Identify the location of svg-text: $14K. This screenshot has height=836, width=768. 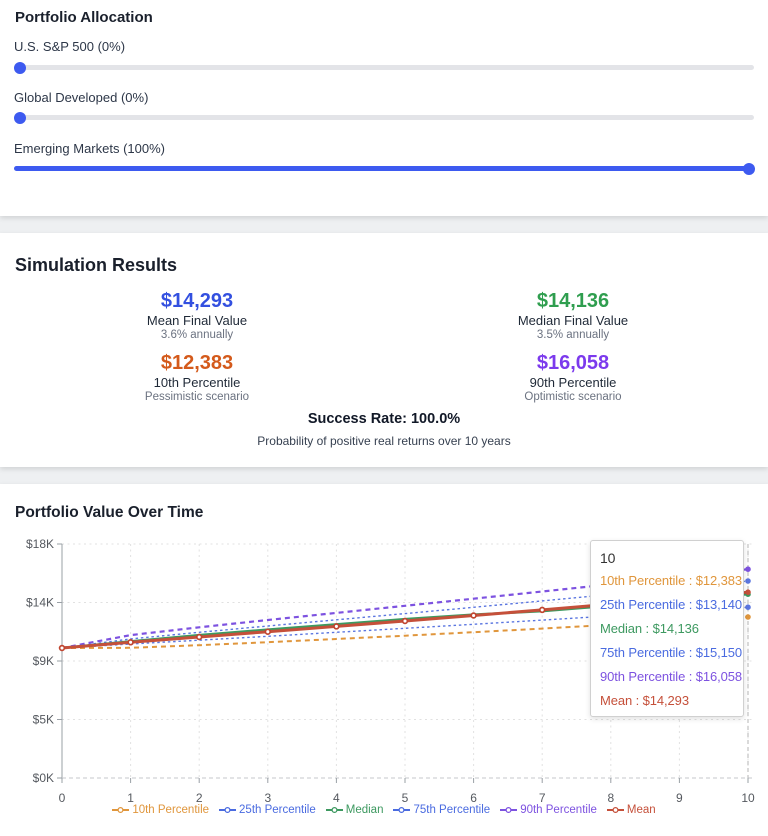
(40, 603).